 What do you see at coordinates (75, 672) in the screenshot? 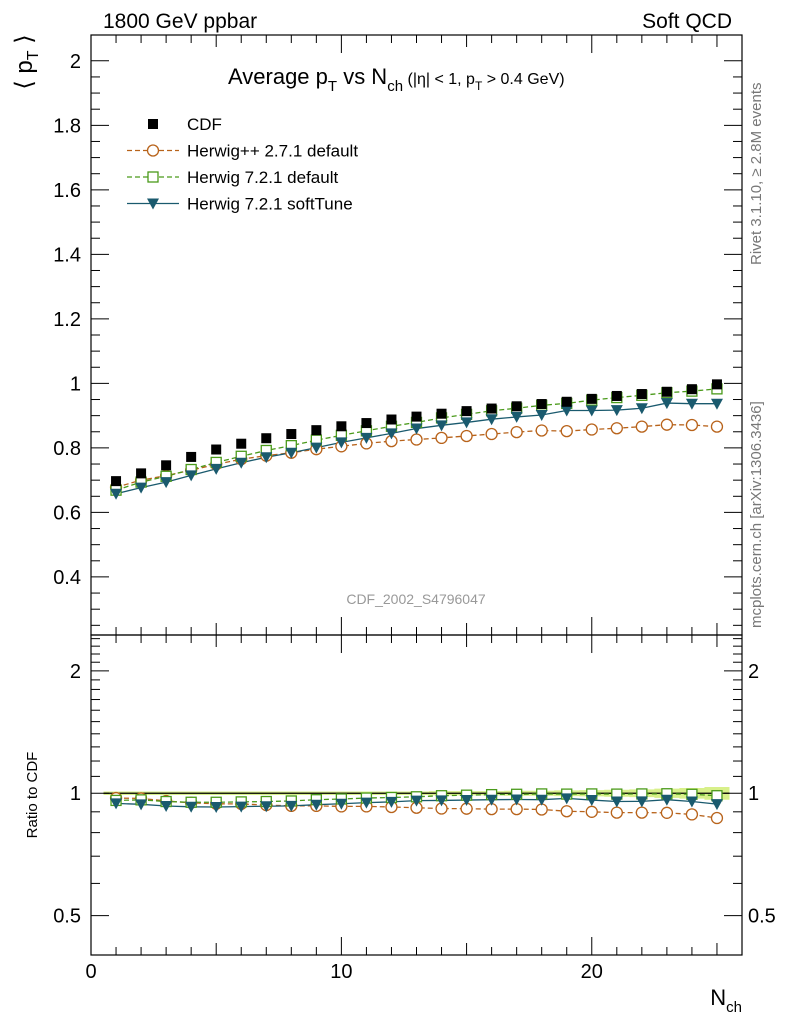
I see `ratio-y-tick-label: 2` at bounding box center [75, 672].